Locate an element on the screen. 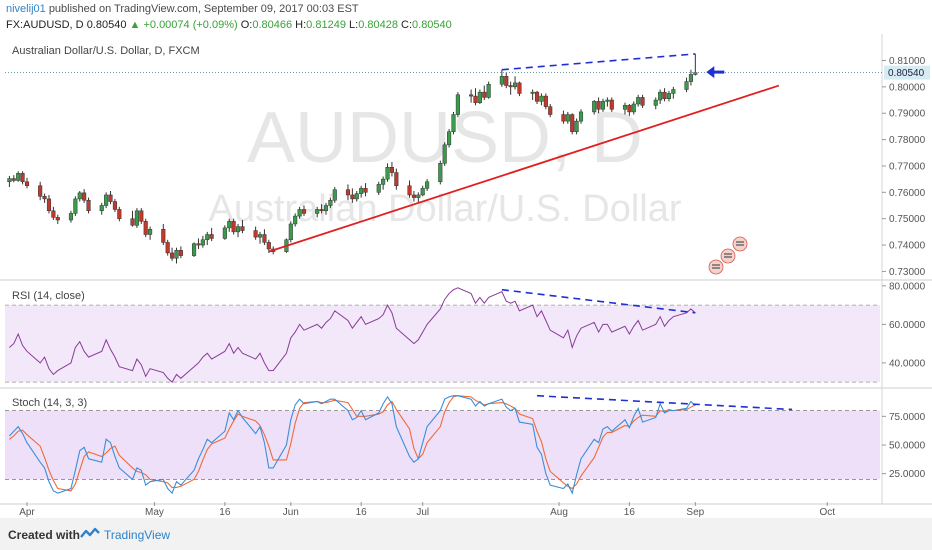  rsi-tick-label: 40.0000 is located at coordinates (907, 363).